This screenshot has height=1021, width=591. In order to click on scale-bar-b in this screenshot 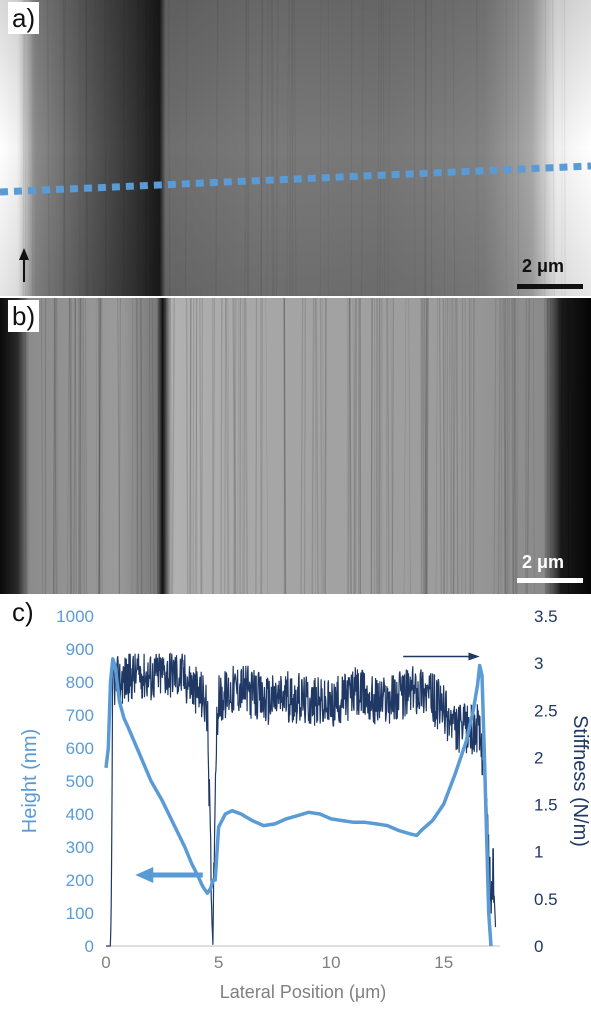, I will do `click(550, 580)`.